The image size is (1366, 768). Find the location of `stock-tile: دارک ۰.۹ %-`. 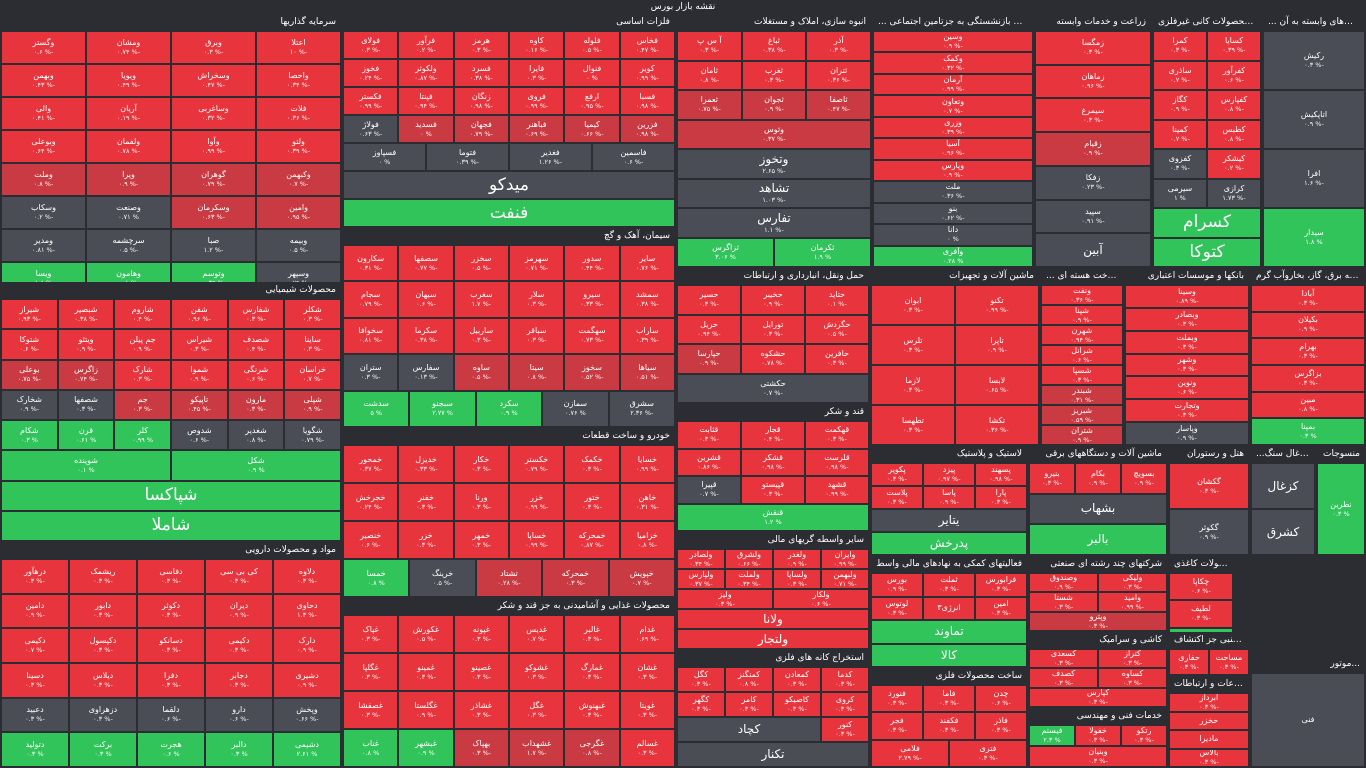

stock-tile: دارک ۰.۹ %- is located at coordinates (307, 645).